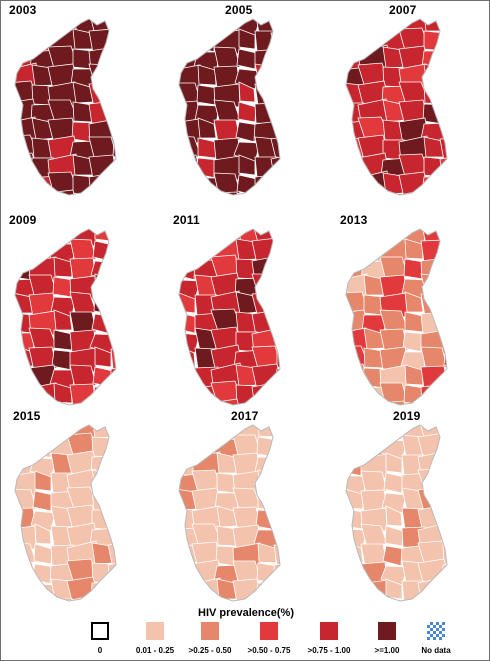 Image resolution: width=490 pixels, height=661 pixels. I want to click on legend-label-0: 0, so click(100, 650).